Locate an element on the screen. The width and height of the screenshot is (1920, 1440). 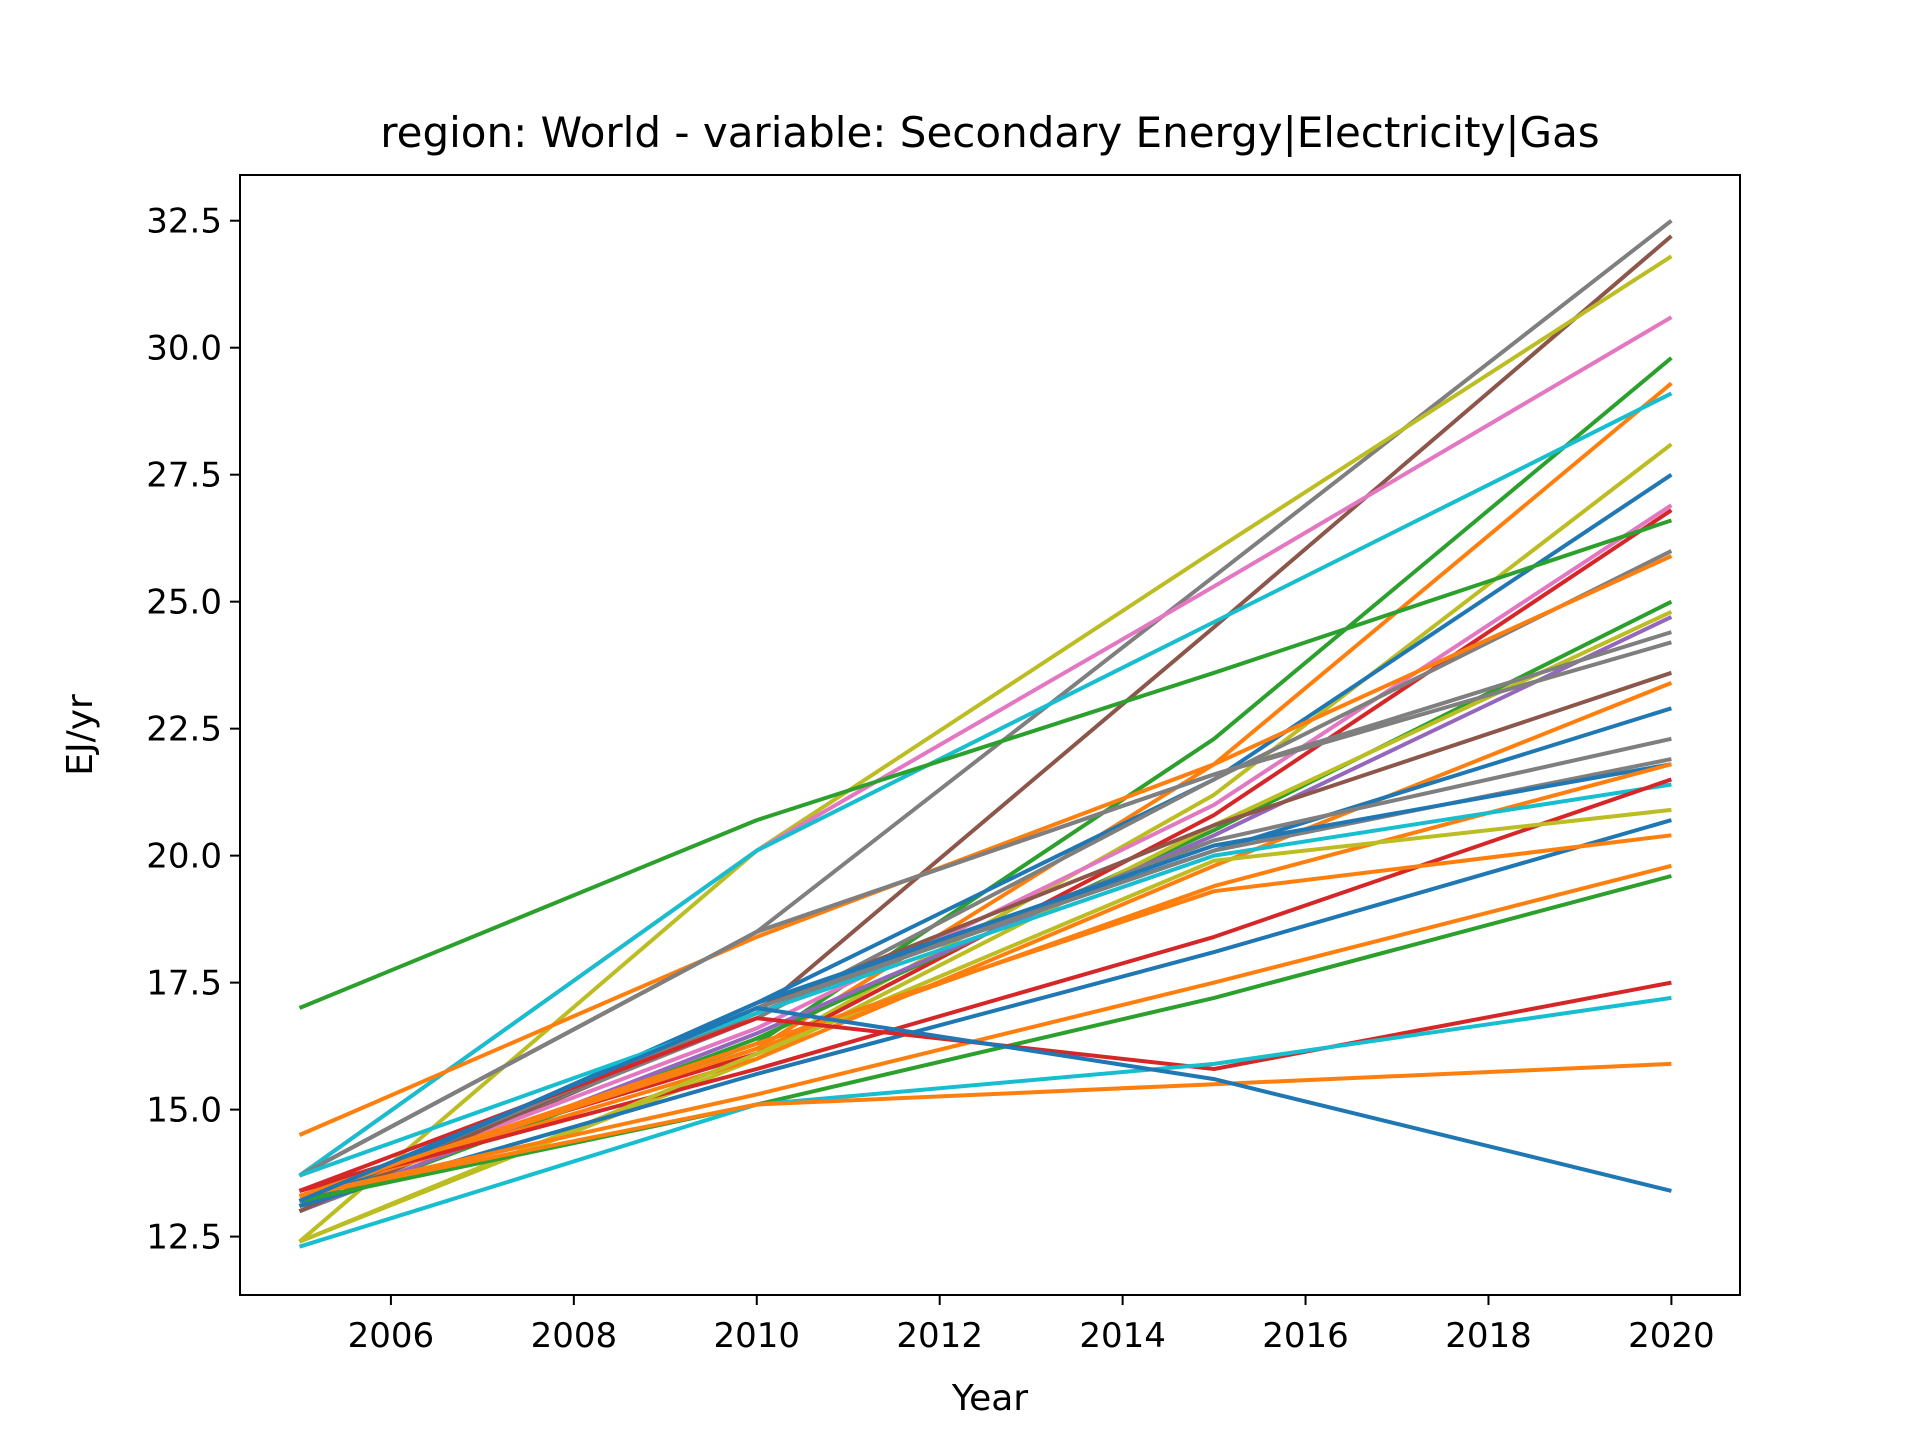
x-tick-label: 2014 is located at coordinates (1122, 1336).